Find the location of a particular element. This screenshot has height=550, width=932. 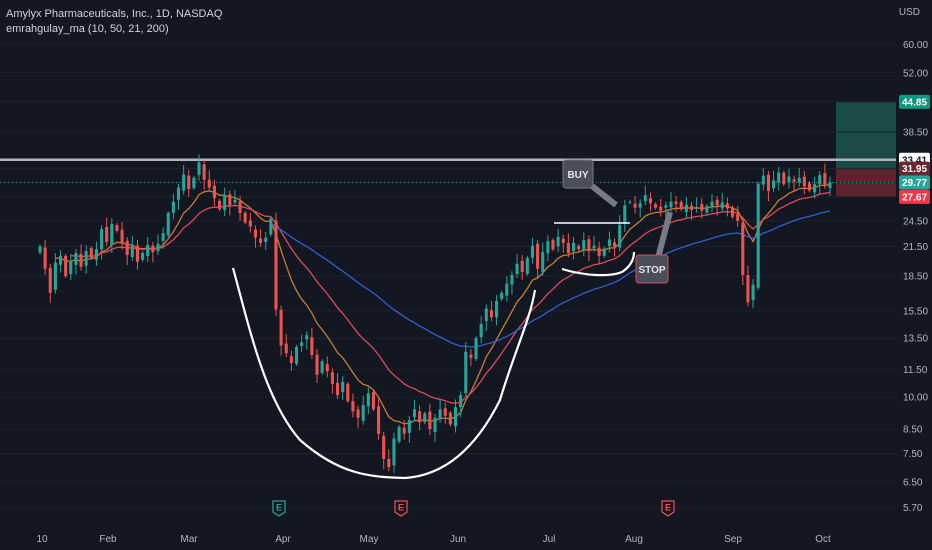

price-tag-label: 27.67 is located at coordinates (914, 197).